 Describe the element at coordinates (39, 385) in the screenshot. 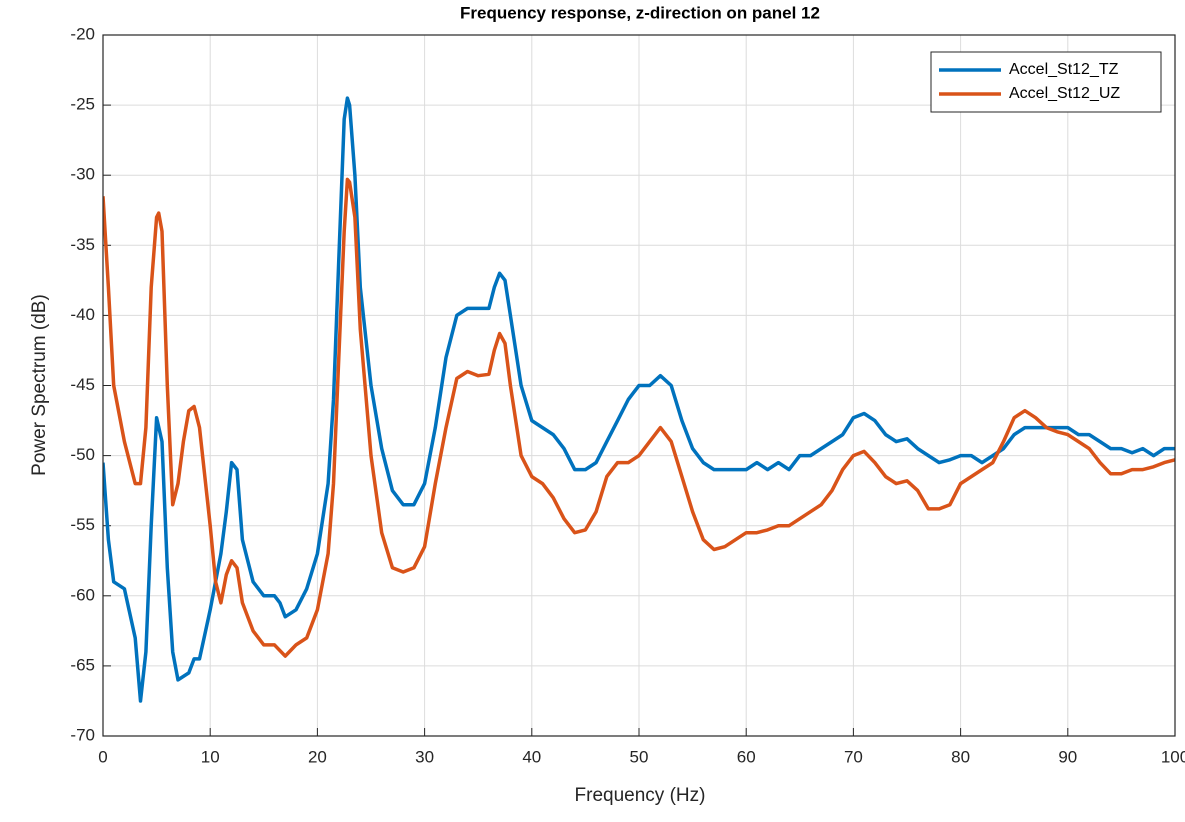

I see `y-axis-label: Power Spectrum (dB)` at that location.